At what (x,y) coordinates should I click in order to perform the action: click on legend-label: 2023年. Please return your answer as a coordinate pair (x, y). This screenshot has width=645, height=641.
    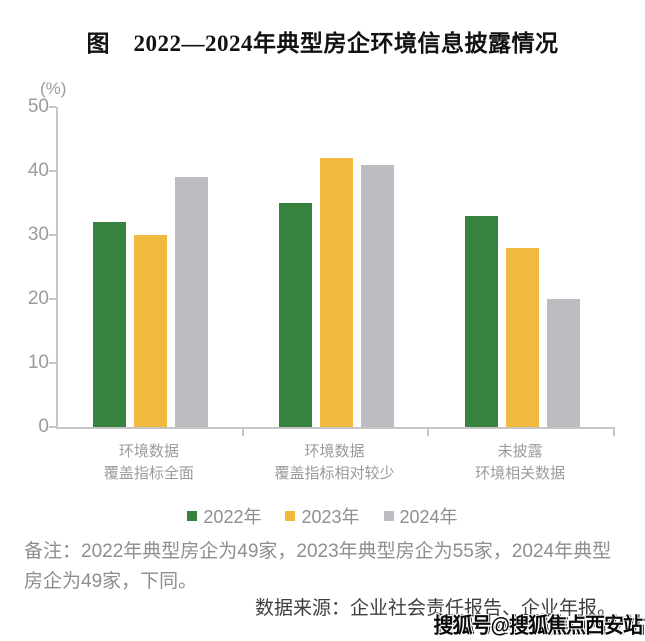
    Looking at the image, I should click on (330, 517).